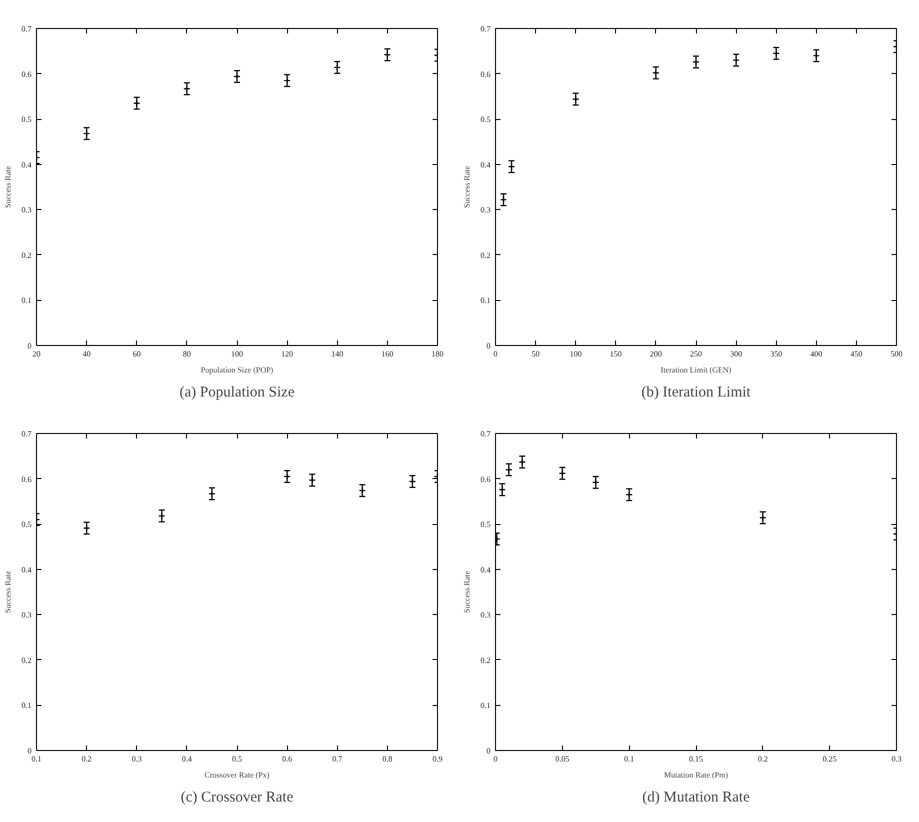 The image size is (919, 822). I want to click on x-tick-label: 140, so click(337, 354).